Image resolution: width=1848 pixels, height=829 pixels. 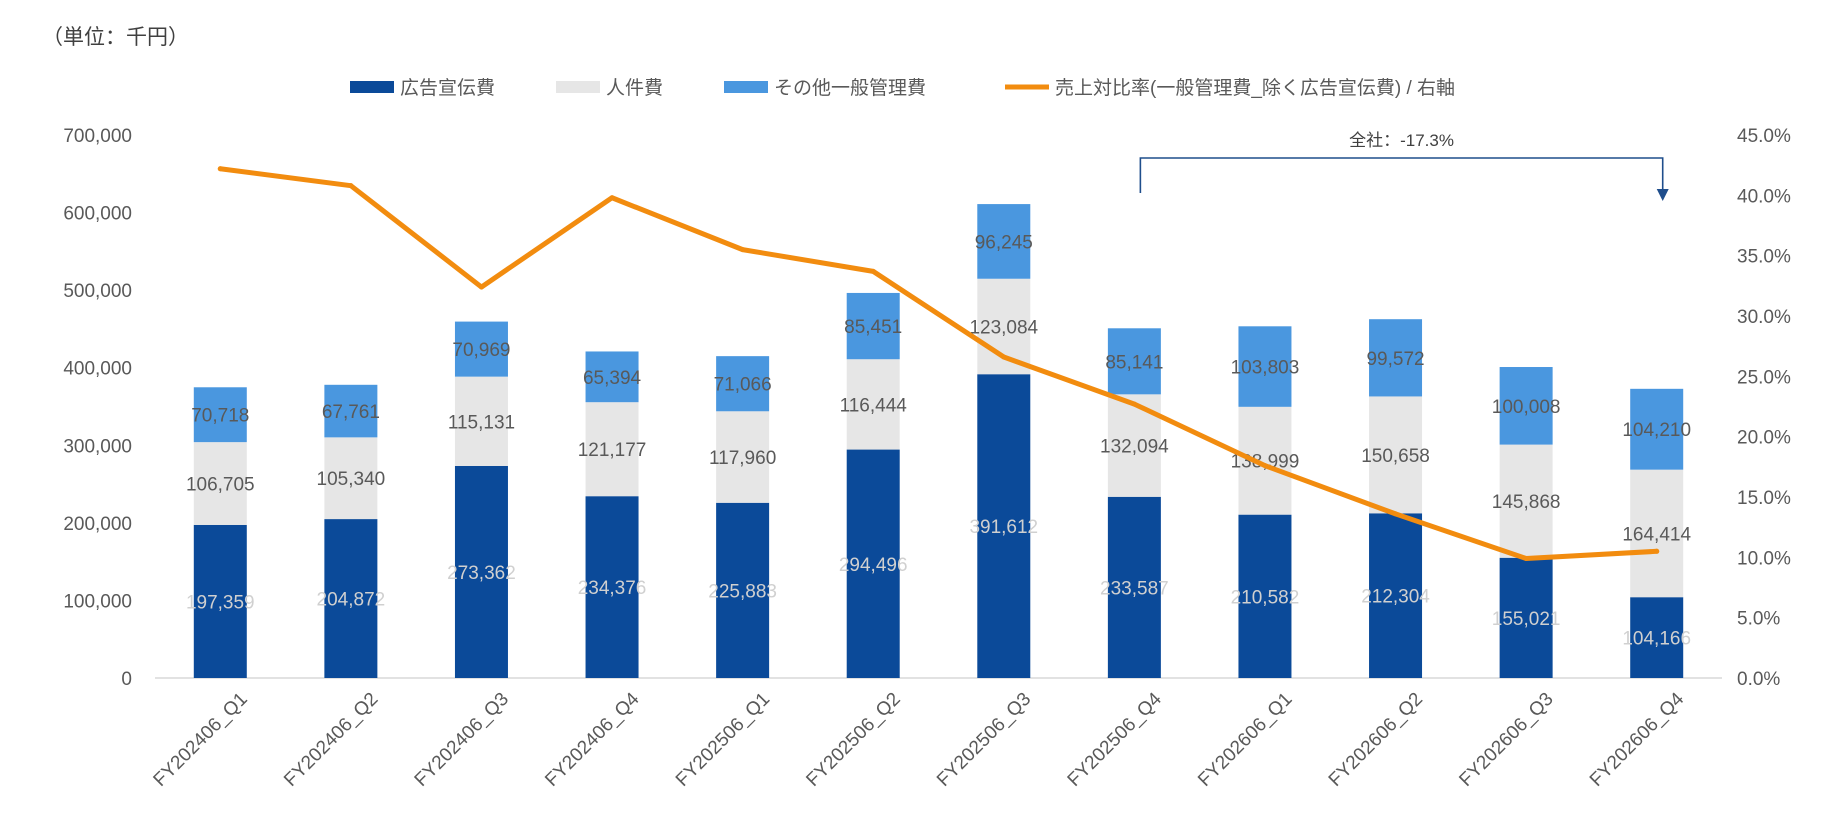 What do you see at coordinates (723, 740) in the screenshot?
I see `x-tick-label: FY202506_Q1` at bounding box center [723, 740].